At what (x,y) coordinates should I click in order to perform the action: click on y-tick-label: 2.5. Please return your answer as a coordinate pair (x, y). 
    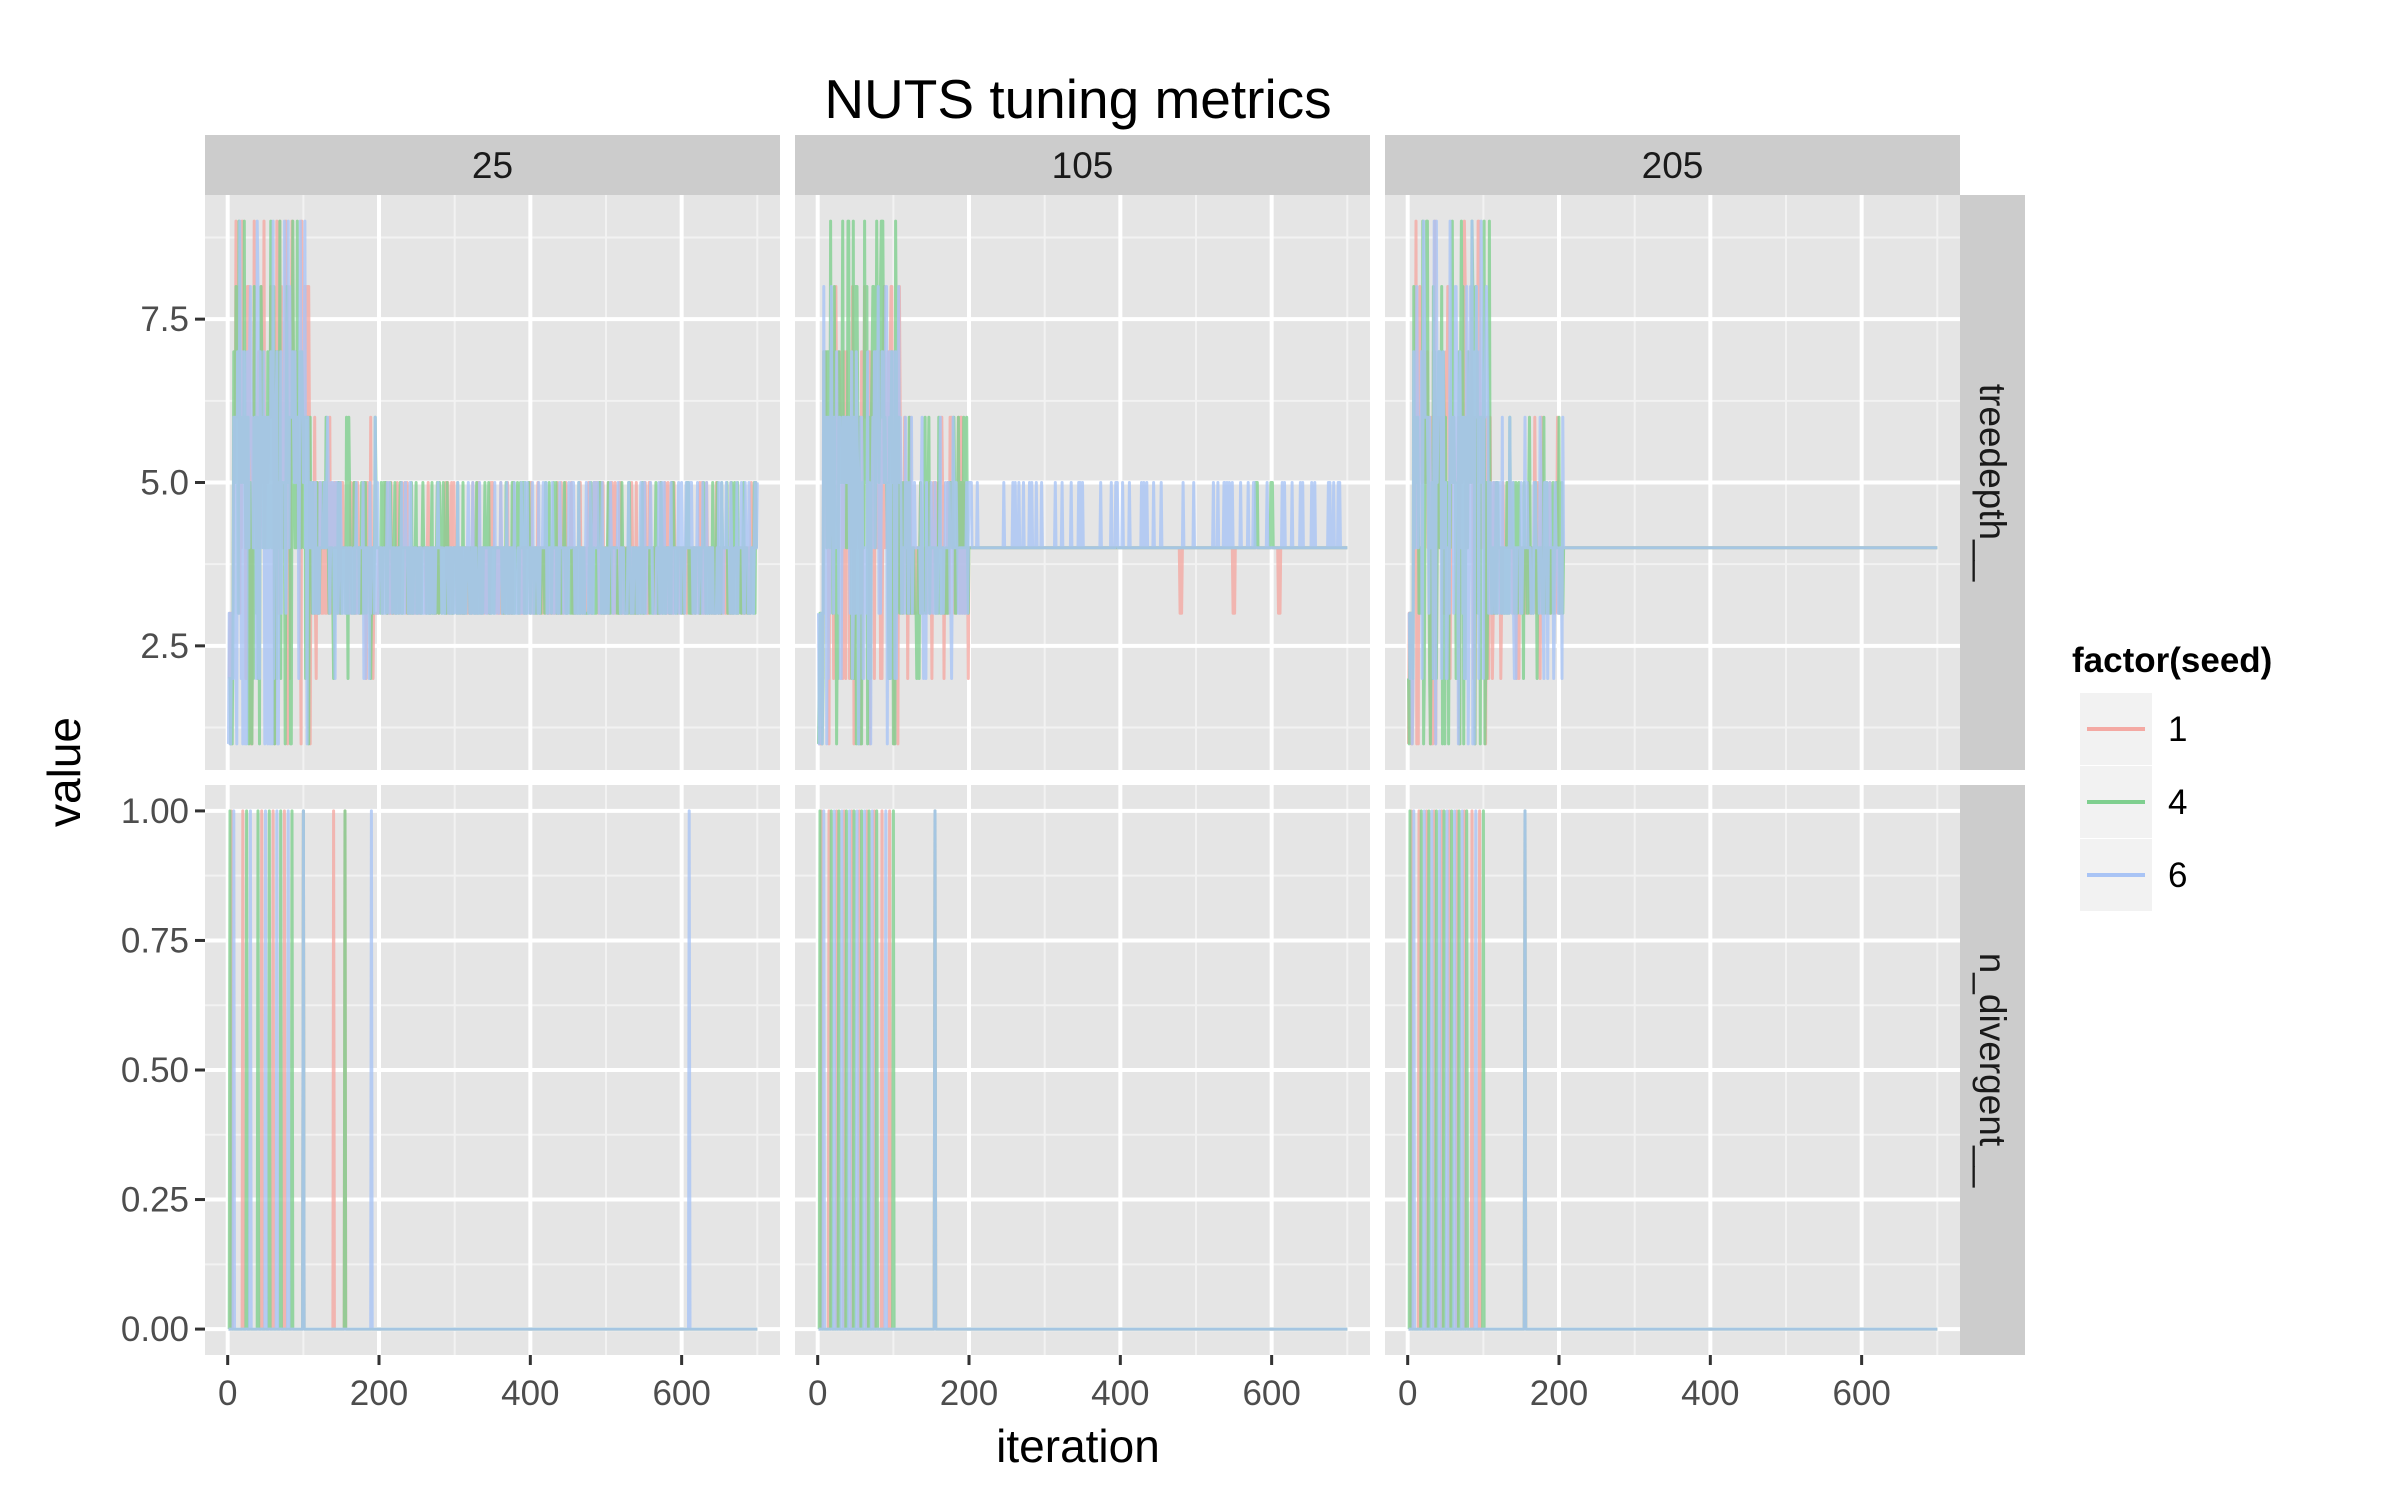
    Looking at the image, I should click on (164, 646).